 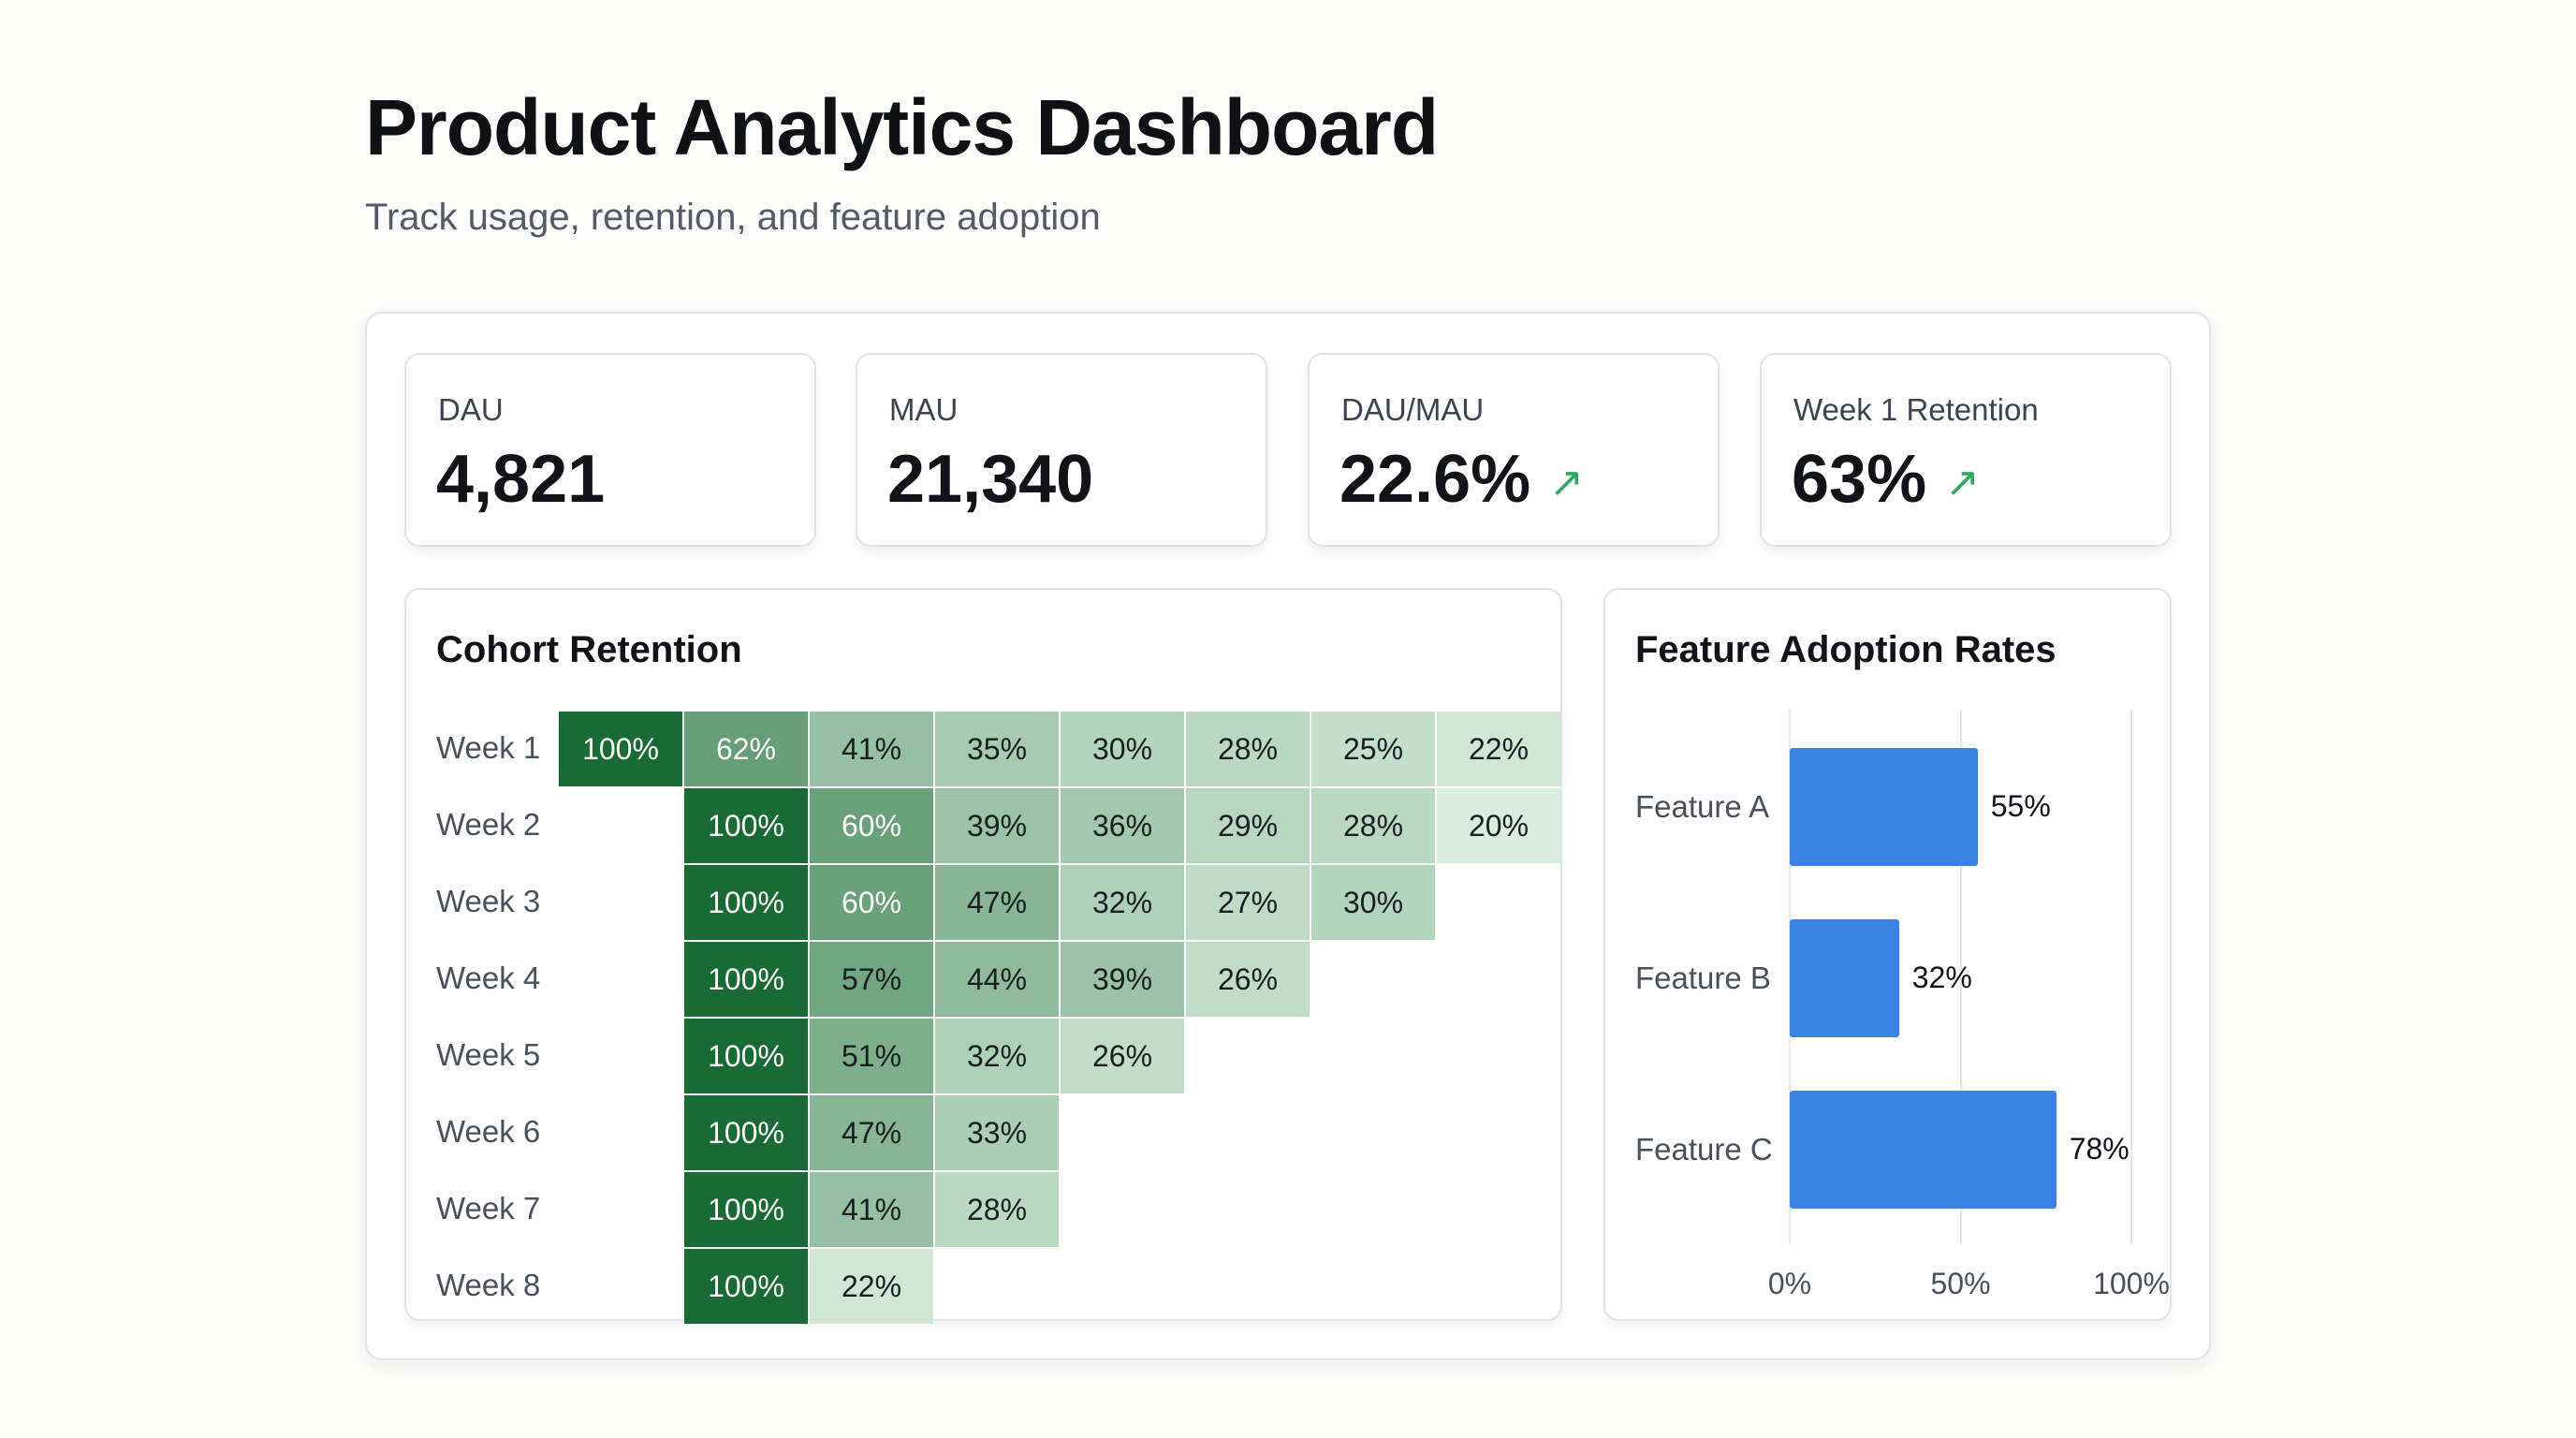 What do you see at coordinates (1859, 479) in the screenshot?
I see `kpi-value: 63%` at bounding box center [1859, 479].